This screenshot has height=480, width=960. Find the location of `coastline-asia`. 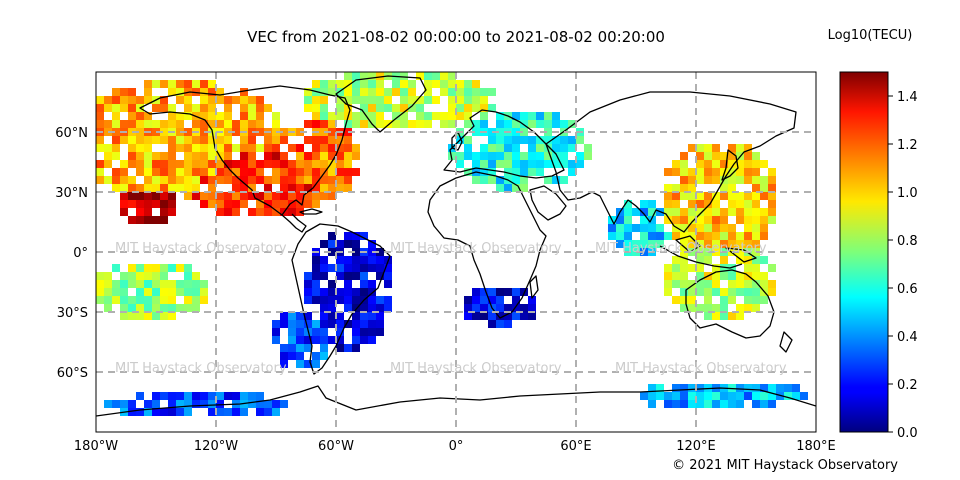

coastline-asia is located at coordinates (671, 162).